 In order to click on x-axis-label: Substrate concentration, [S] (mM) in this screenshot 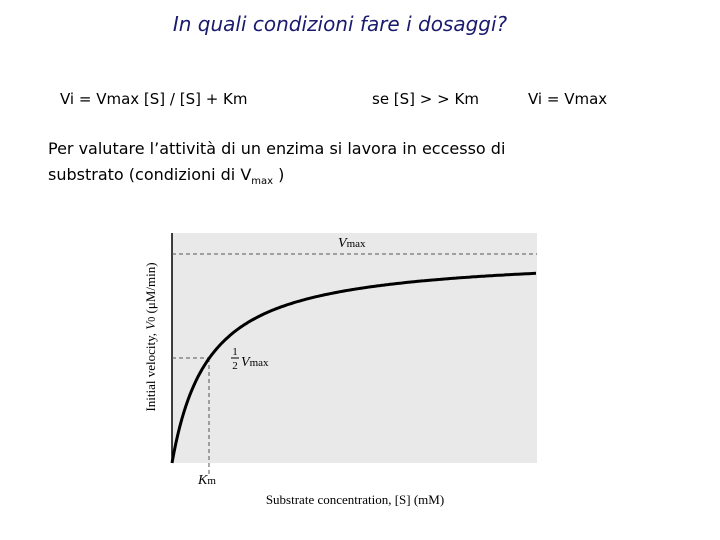, I will do `click(355, 499)`.